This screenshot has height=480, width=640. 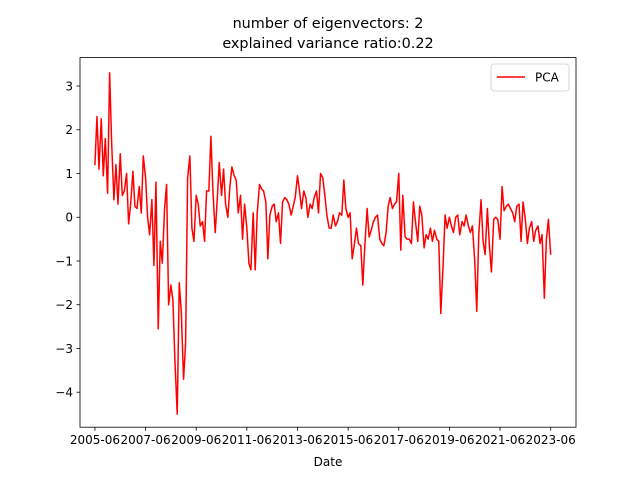 I want to click on x-tick-label: 2023-06, so click(x=551, y=440).